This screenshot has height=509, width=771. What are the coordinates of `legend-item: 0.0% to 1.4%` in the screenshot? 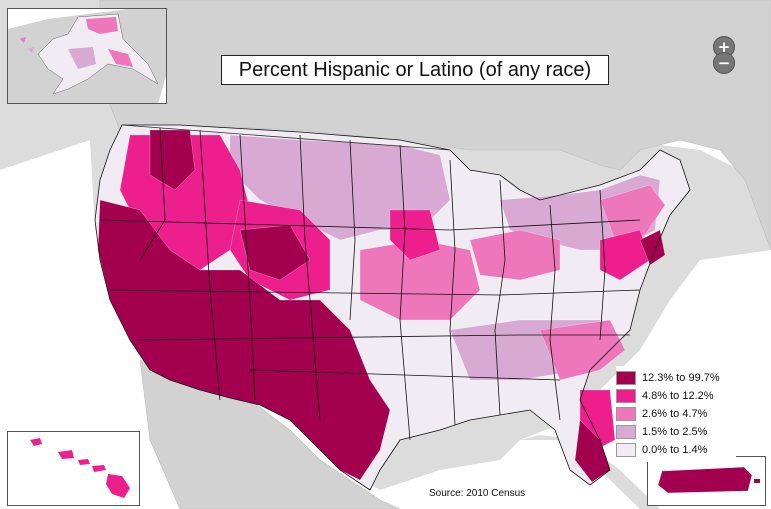 It's located at (676, 450).